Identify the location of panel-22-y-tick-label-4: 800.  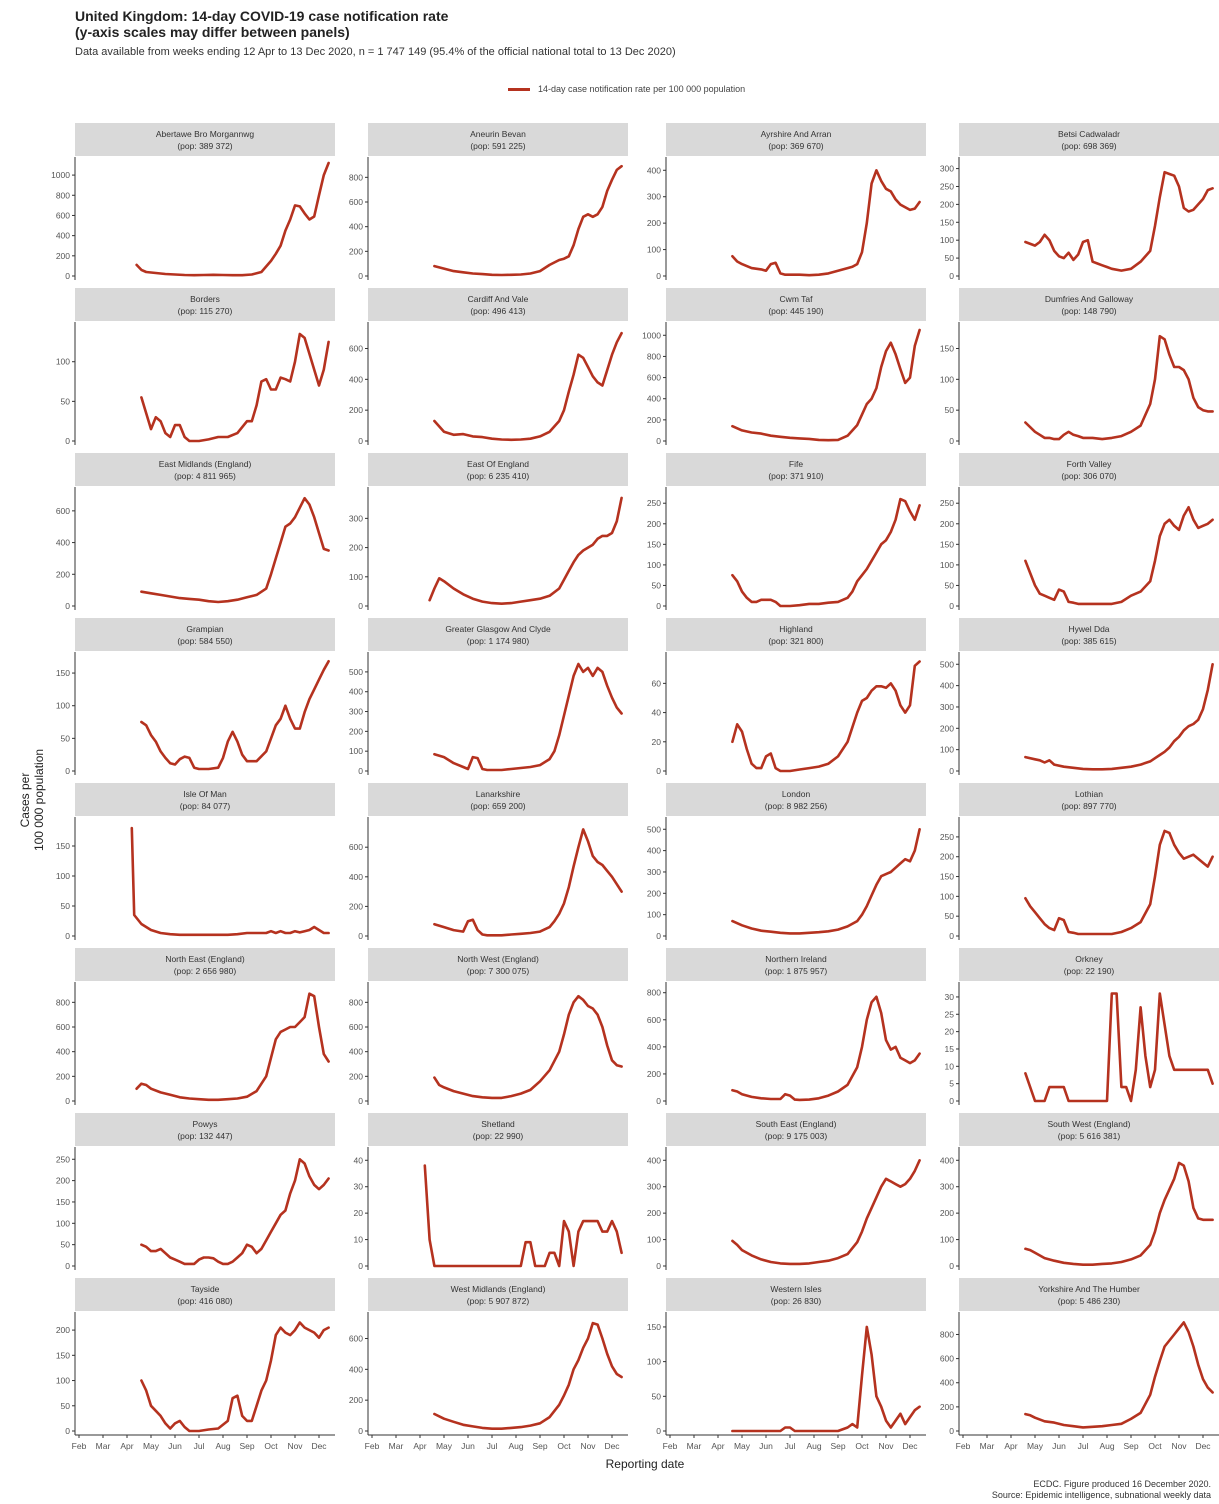
(356, 1002).